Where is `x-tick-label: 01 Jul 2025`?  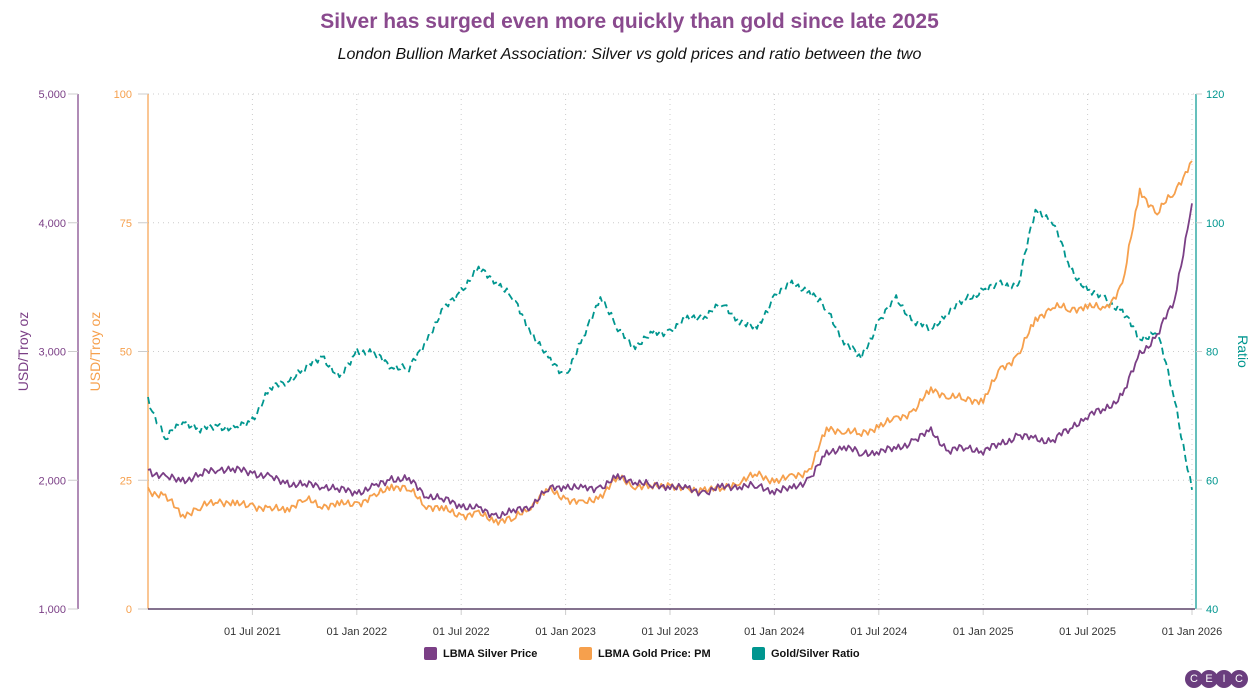 x-tick-label: 01 Jul 2025 is located at coordinates (1087, 632).